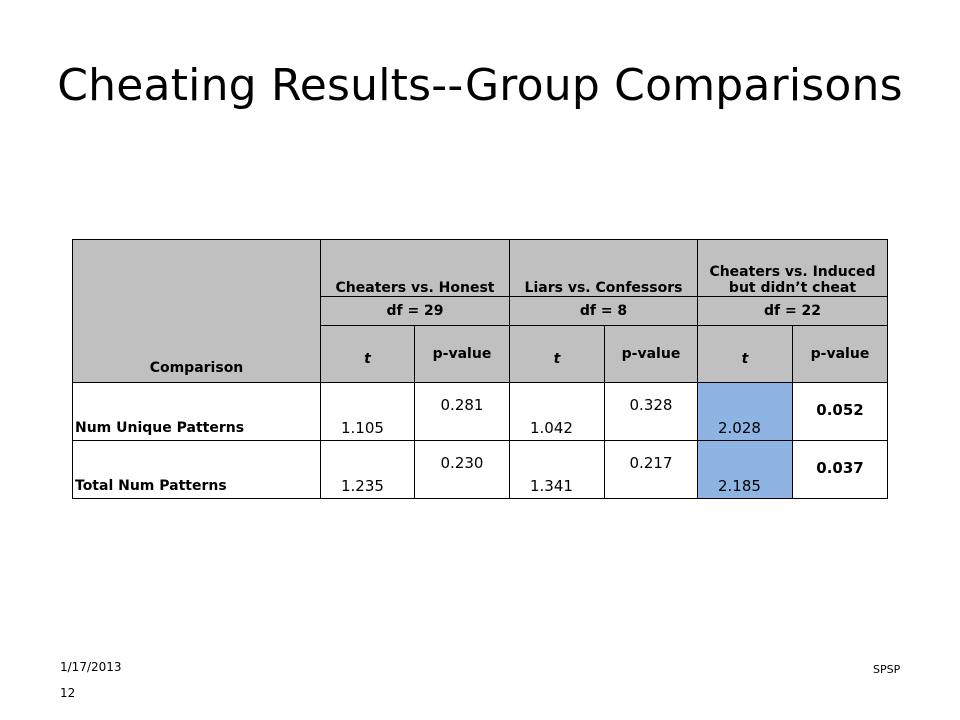  Describe the element at coordinates (415, 268) in the screenshot. I see `group-header: Cheaters vs. Honest` at that location.